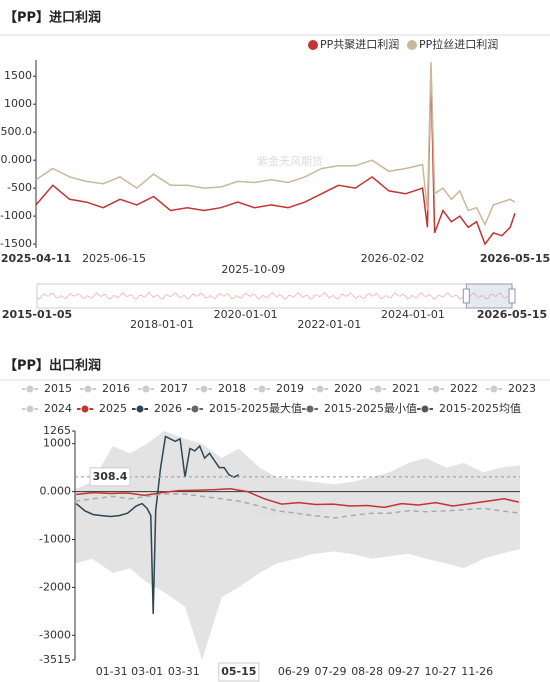  What do you see at coordinates (480, 408) in the screenshot?
I see `legend-label: 2015-2025均值` at bounding box center [480, 408].